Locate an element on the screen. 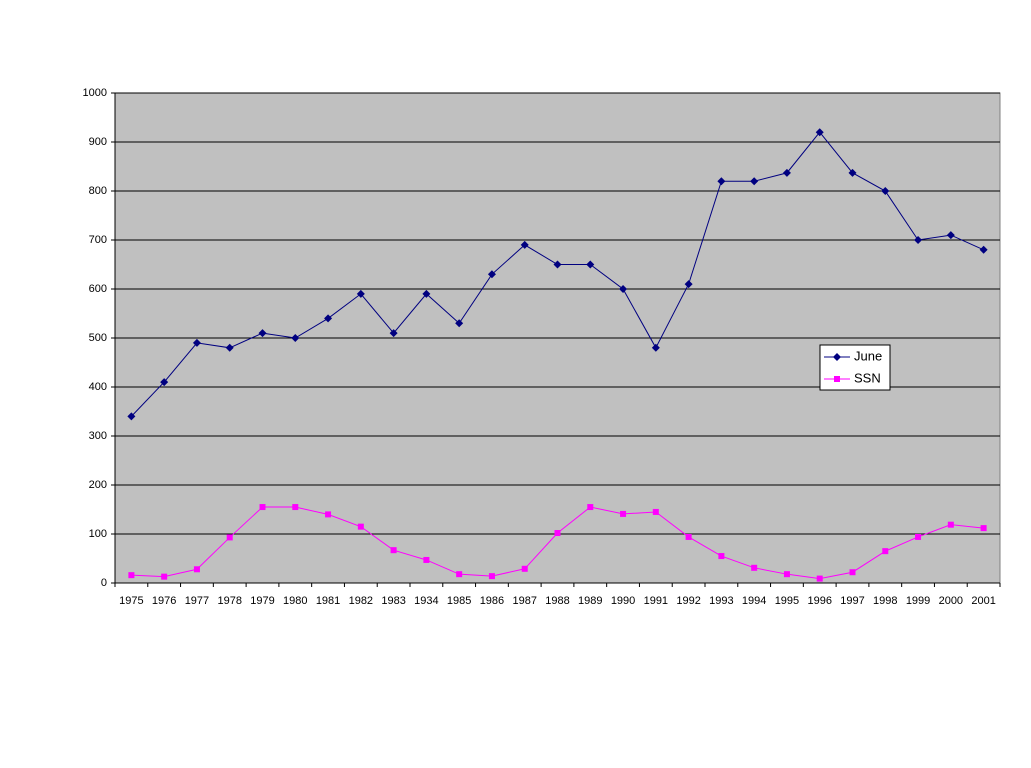 The height and width of the screenshot is (768, 1031). y-tick-label: 600 is located at coordinates (98, 289).